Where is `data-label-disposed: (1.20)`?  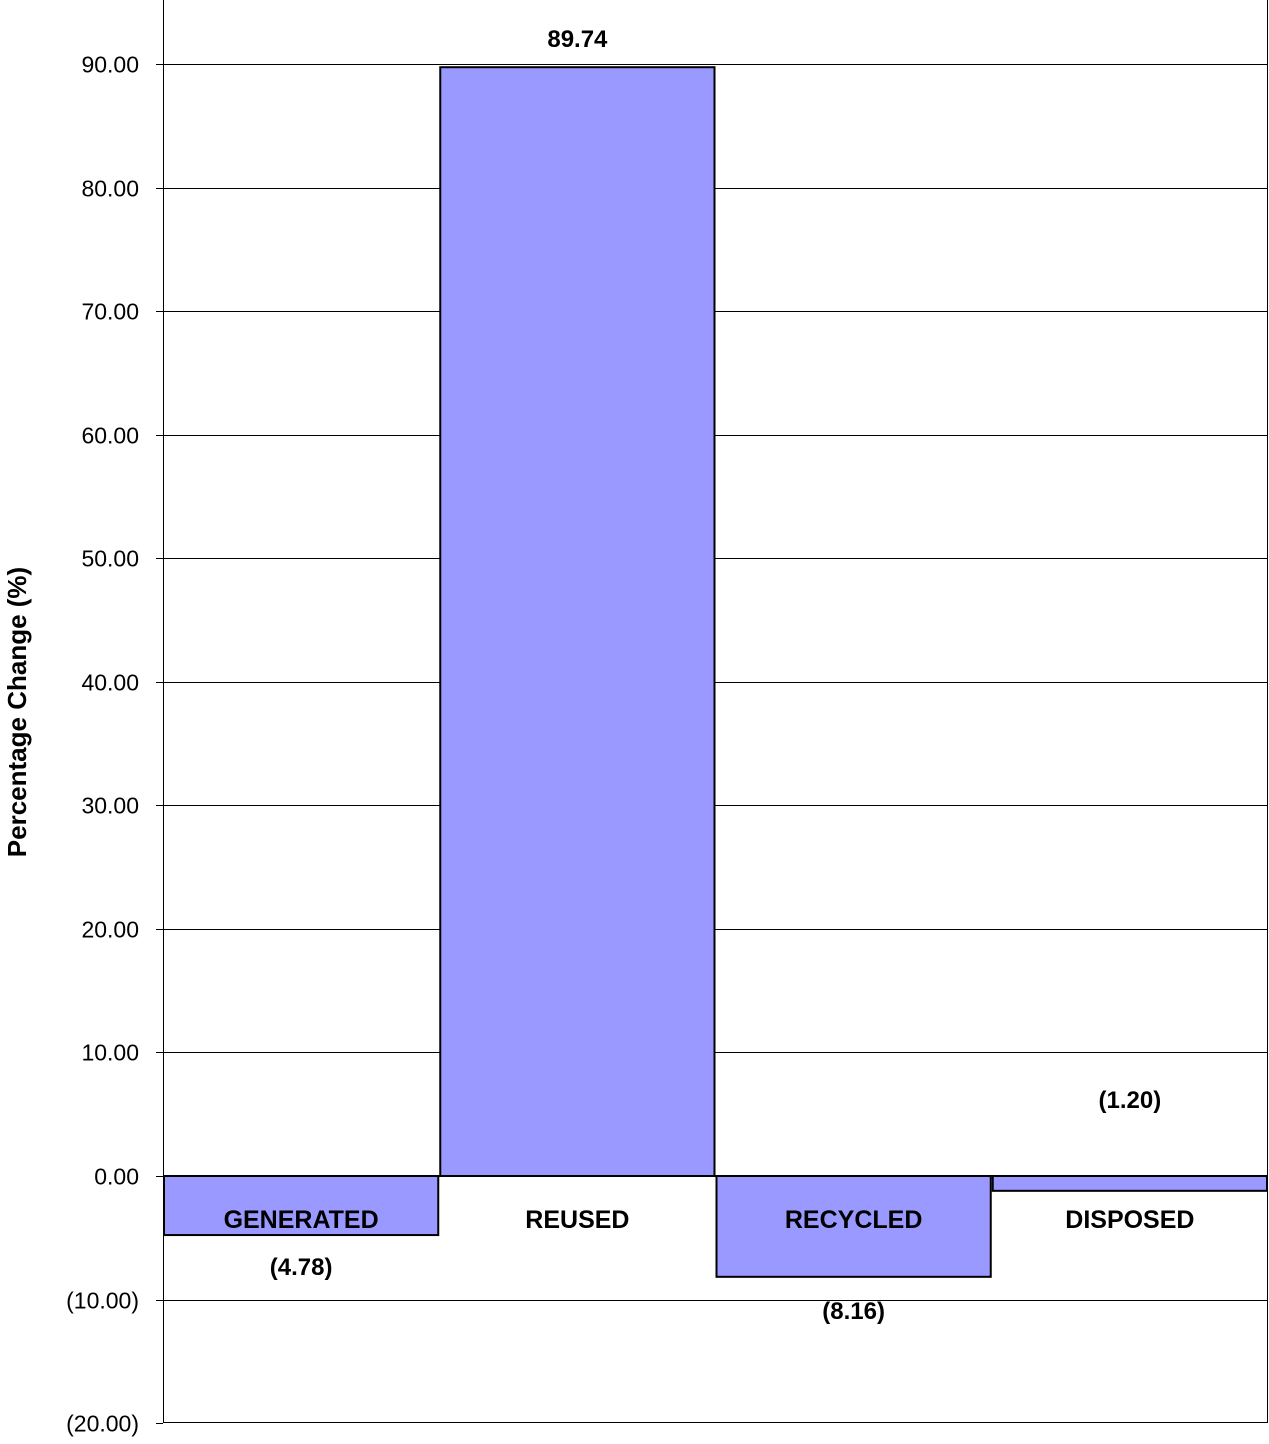
data-label-disposed: (1.20) is located at coordinates (1130, 1100).